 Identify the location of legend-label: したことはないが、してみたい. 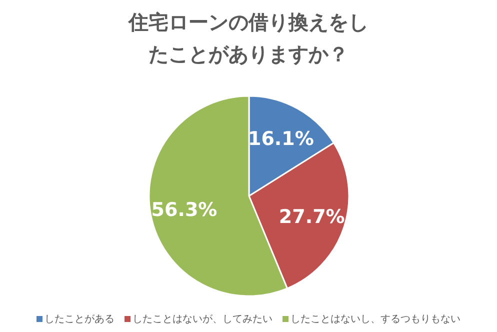
(202, 319).